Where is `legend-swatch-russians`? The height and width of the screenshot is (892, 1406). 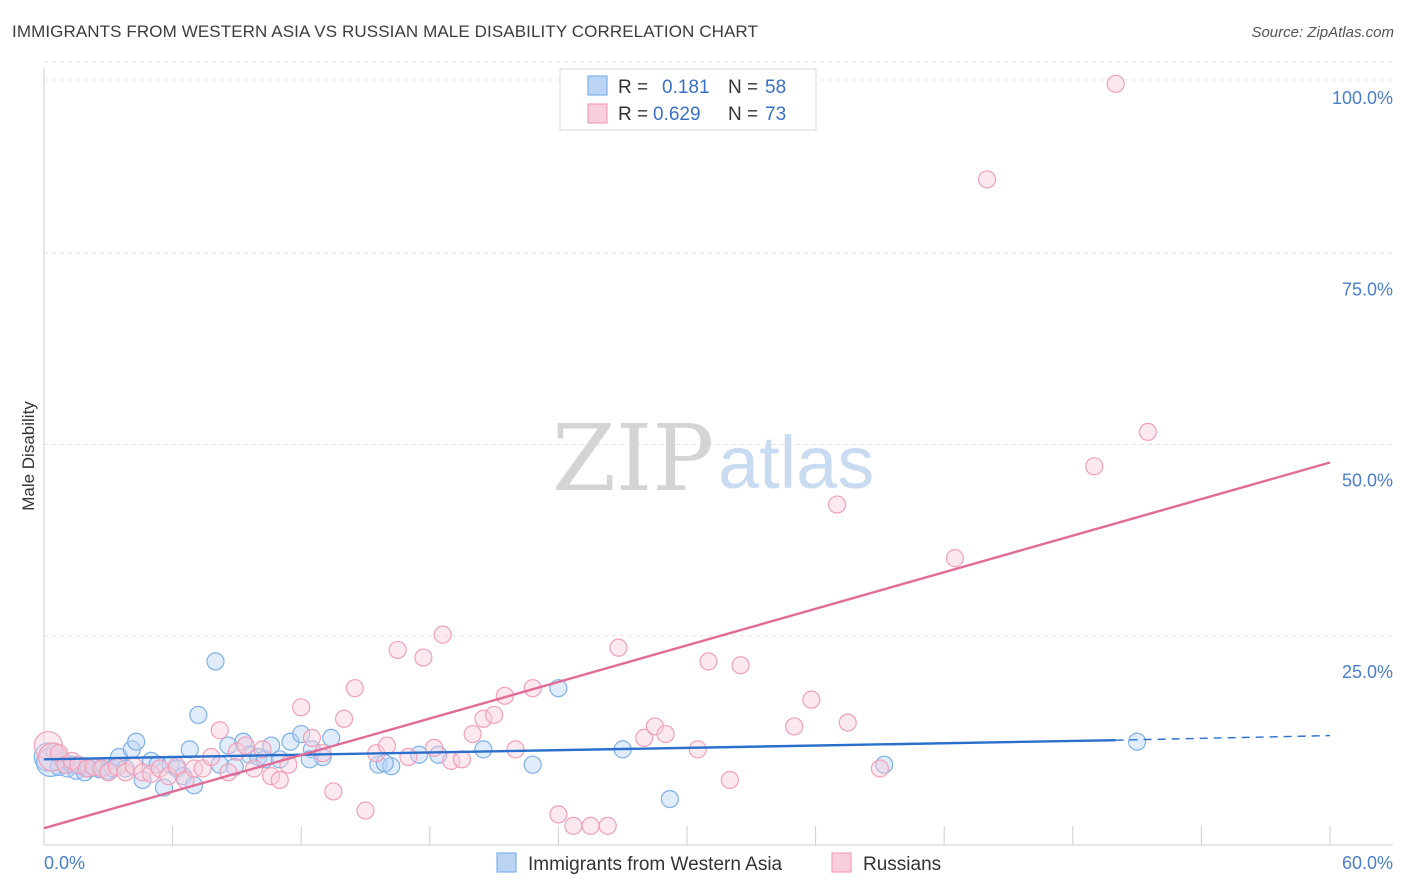
legend-swatch-russians is located at coordinates (597, 113).